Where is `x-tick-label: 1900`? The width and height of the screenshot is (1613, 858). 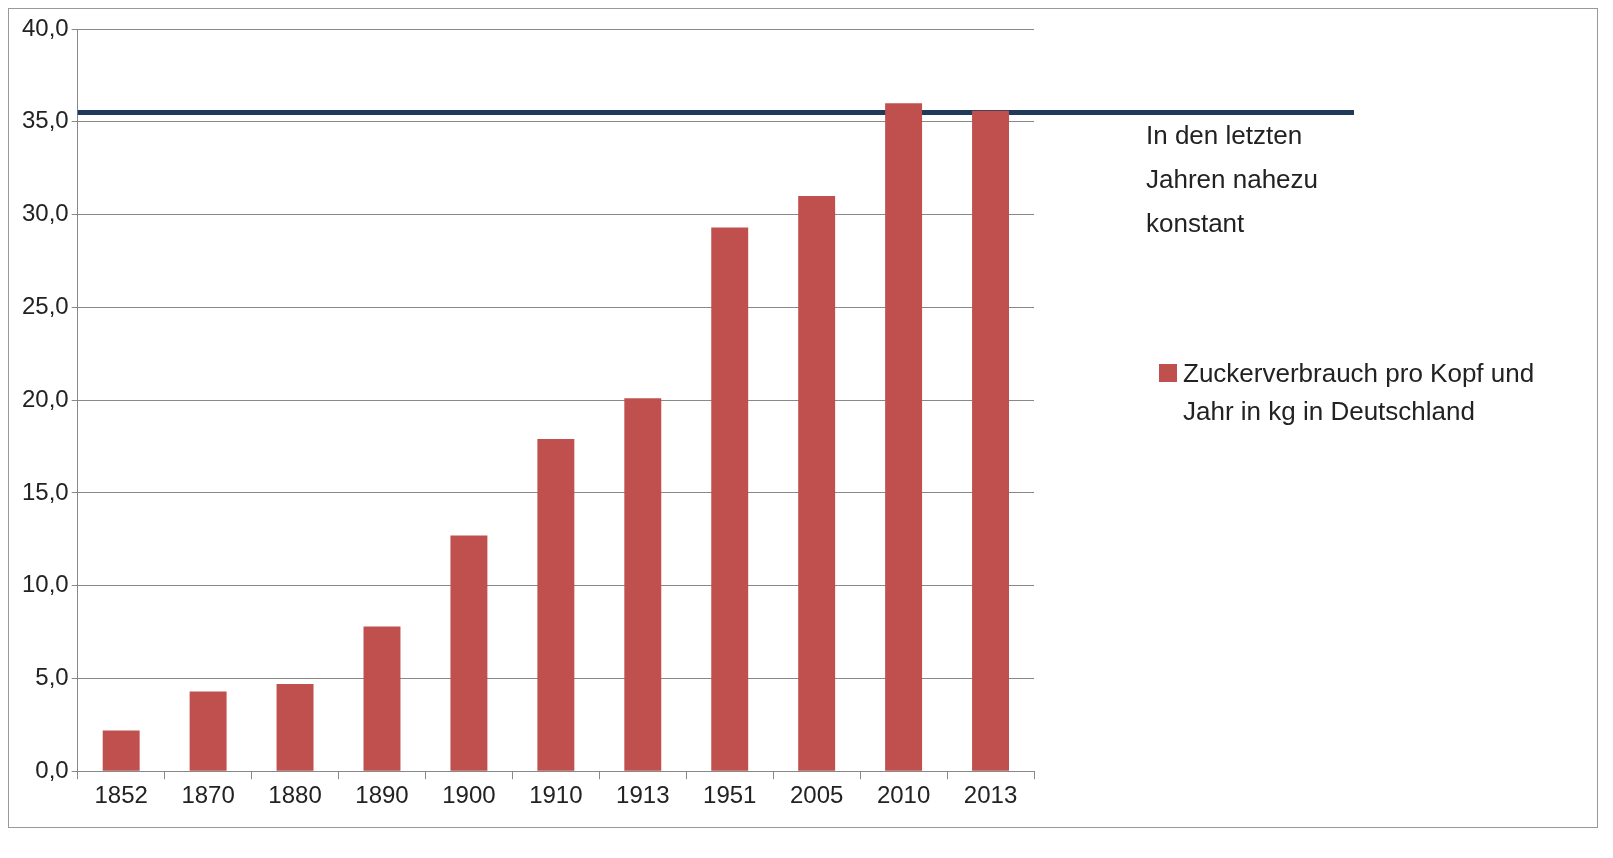 x-tick-label: 1900 is located at coordinates (469, 795).